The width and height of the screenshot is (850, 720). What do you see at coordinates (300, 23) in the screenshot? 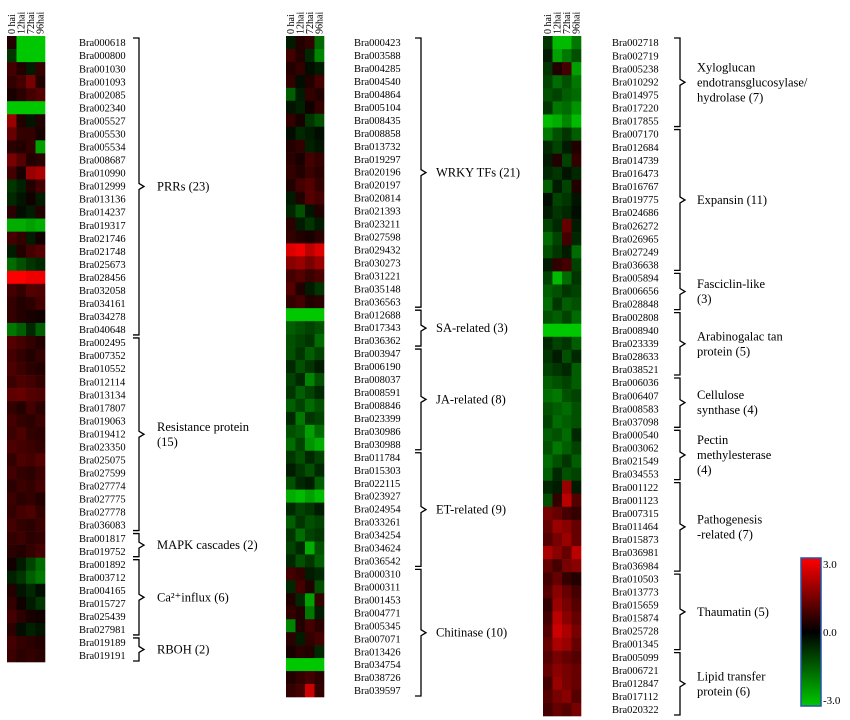
I see `column-label: 12hai` at bounding box center [300, 23].